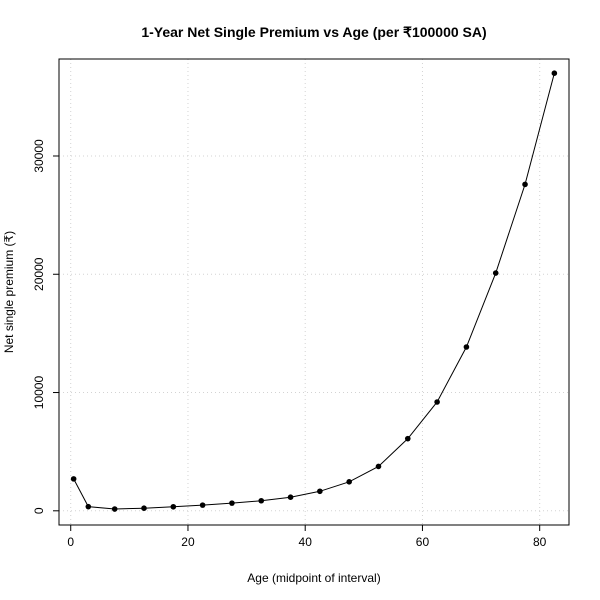  Describe the element at coordinates (70, 542) in the screenshot. I see `x-tick-label: 0` at that location.